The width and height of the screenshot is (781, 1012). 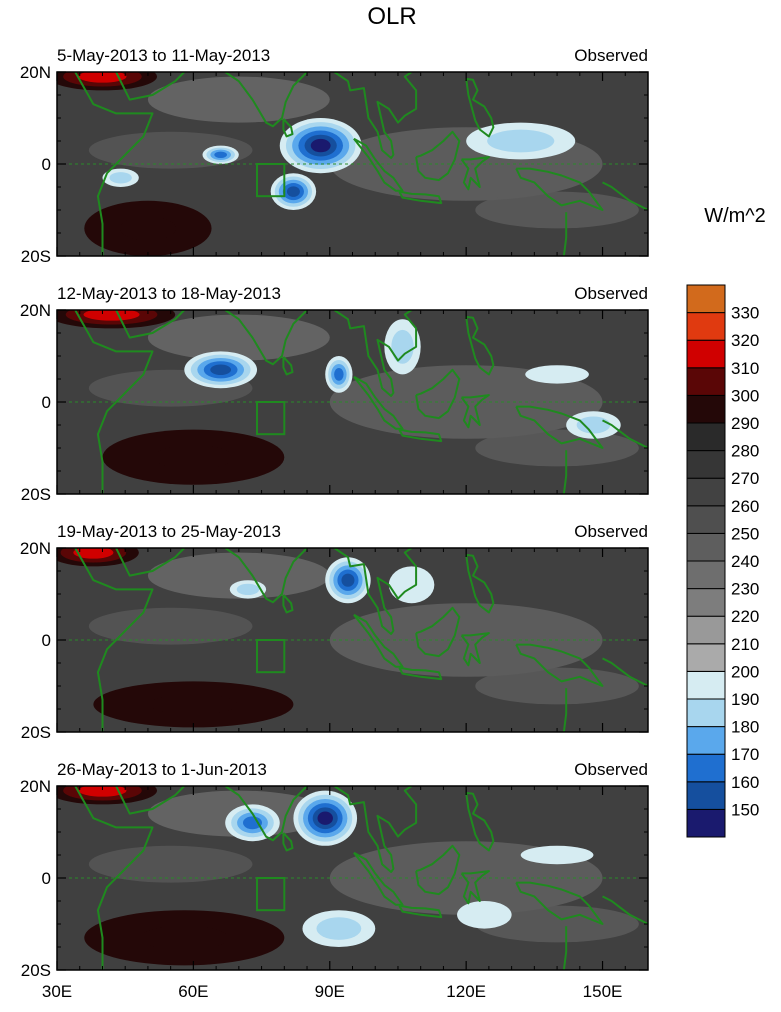 I want to click on y-tick-label: 20S, so click(x=36, y=494).